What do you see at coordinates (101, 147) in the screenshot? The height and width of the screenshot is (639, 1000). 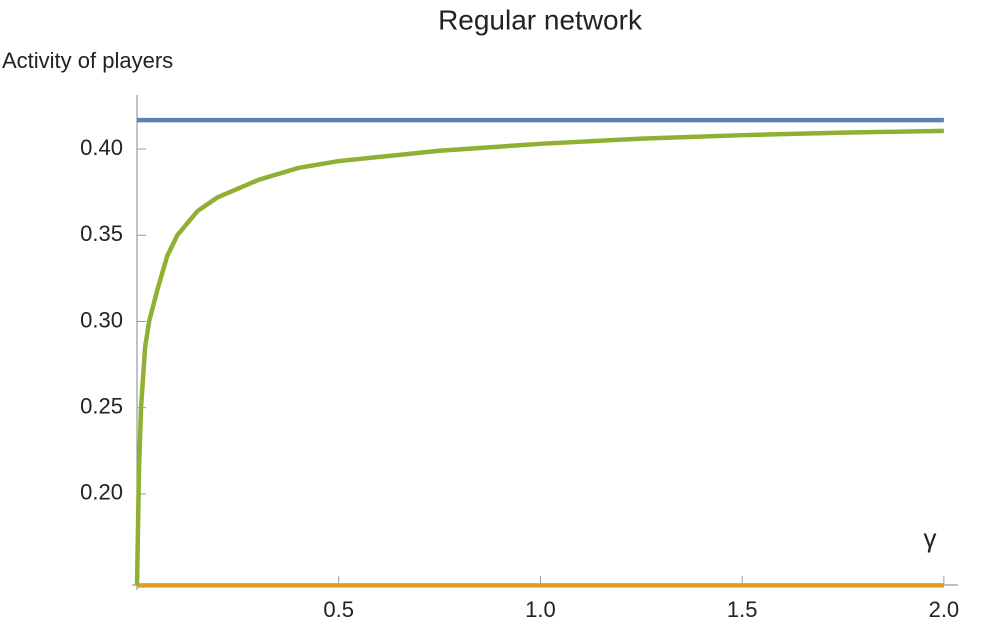 I see `y-tick-label: 0.40` at bounding box center [101, 147].